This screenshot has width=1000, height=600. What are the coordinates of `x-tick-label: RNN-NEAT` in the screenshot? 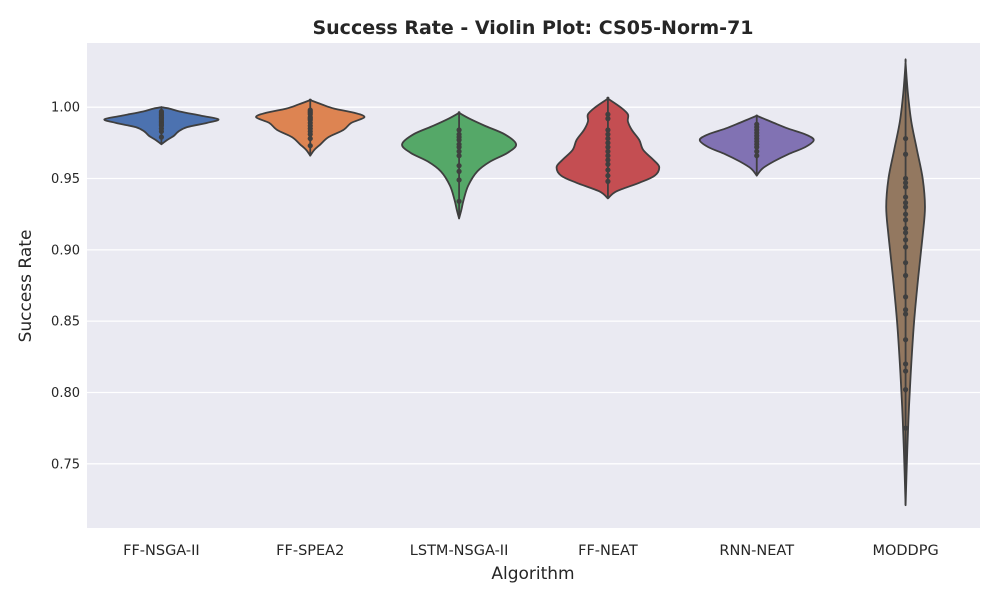 It's located at (756, 551).